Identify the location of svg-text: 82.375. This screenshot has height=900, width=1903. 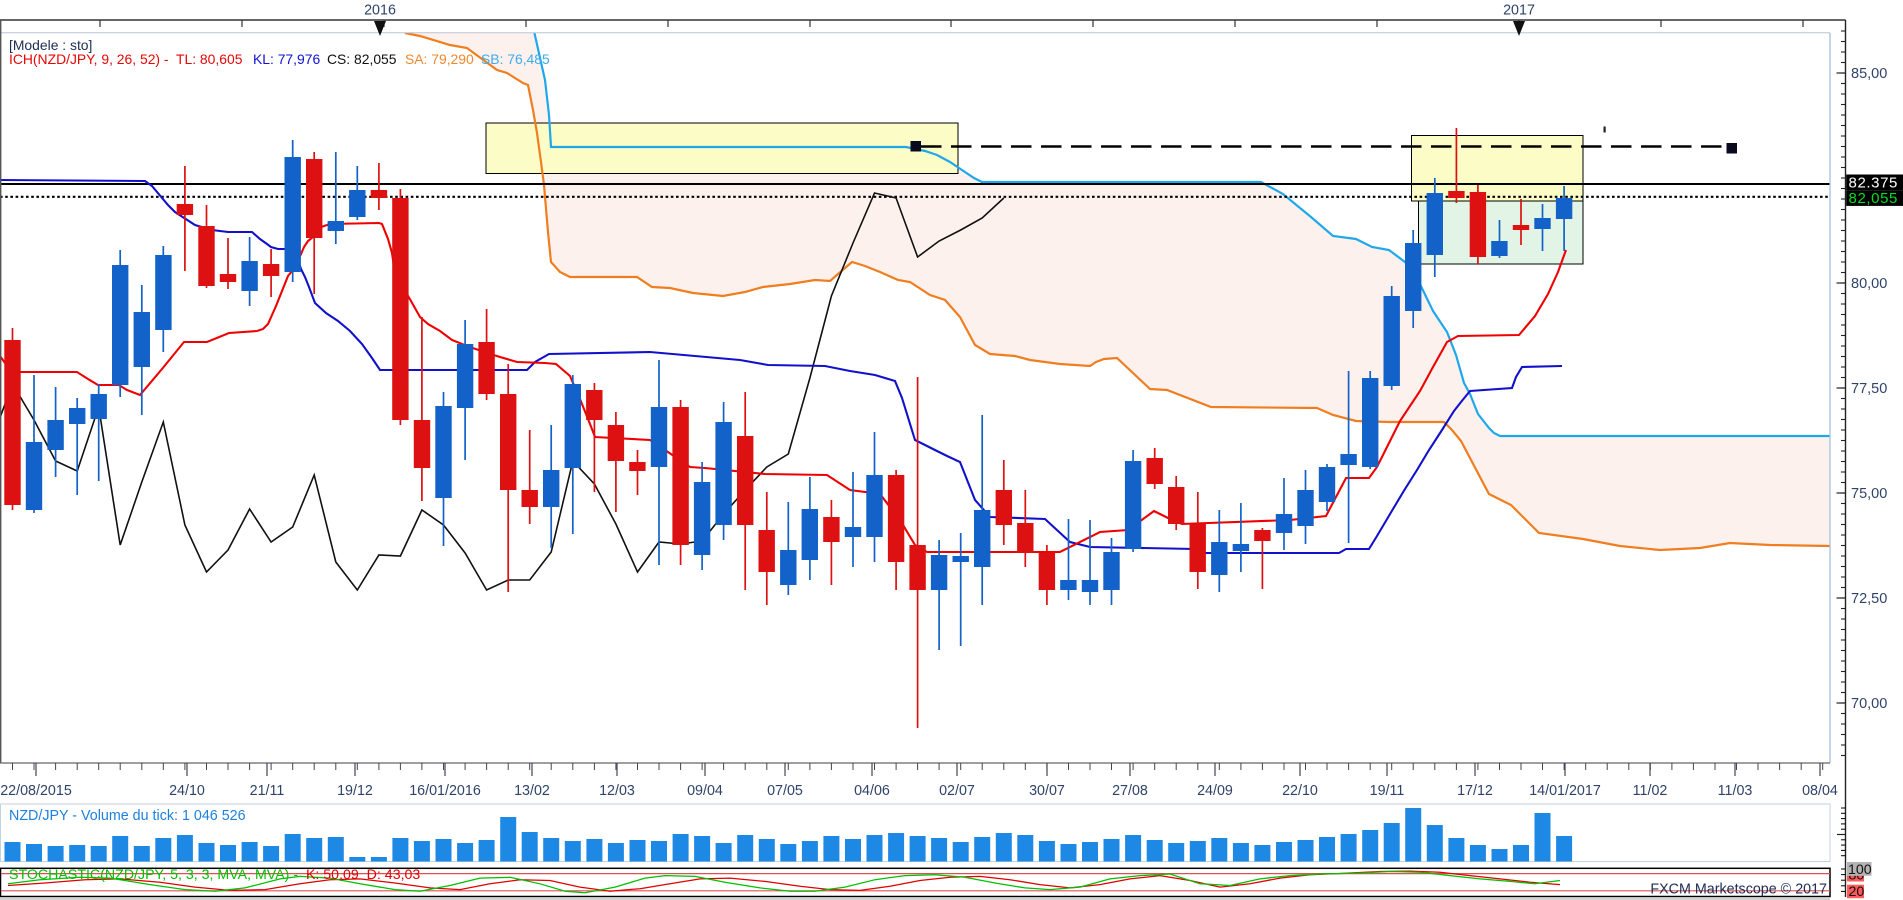
(1873, 183).